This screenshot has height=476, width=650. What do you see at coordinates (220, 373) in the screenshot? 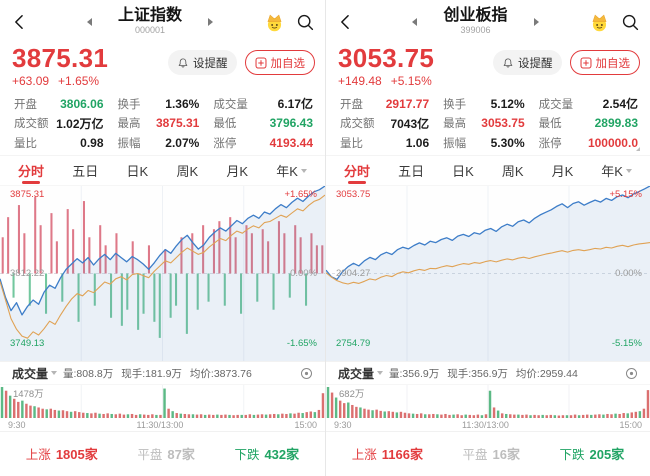
I see `volume-avg-price: 均价:3873.76` at bounding box center [220, 373].